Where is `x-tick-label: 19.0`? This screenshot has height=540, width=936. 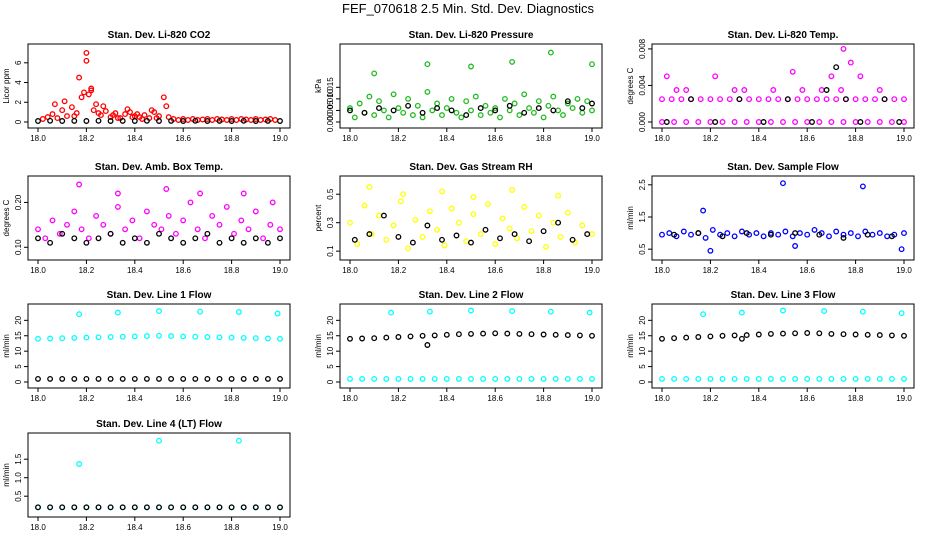
x-tick-label: 19.0 is located at coordinates (280, 527).